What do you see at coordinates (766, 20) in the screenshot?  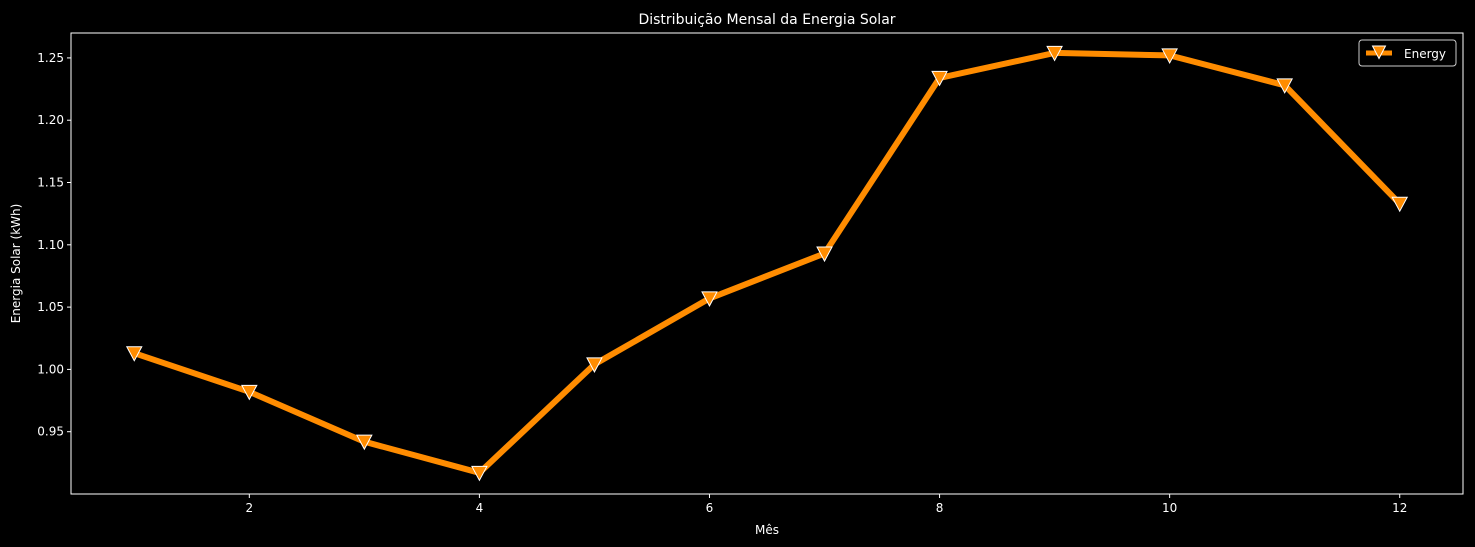 I see `chart-title: Distribuição Mensal da Energia Solar` at bounding box center [766, 20].